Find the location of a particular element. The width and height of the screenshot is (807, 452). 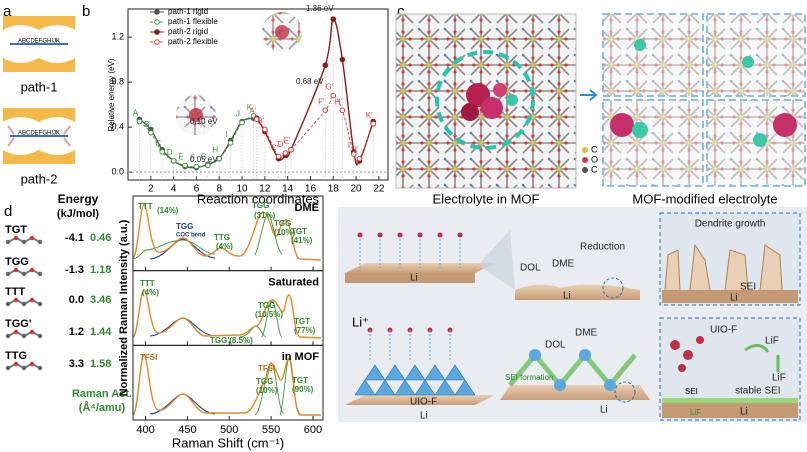

annotation: (14%) is located at coordinates (168, 210).